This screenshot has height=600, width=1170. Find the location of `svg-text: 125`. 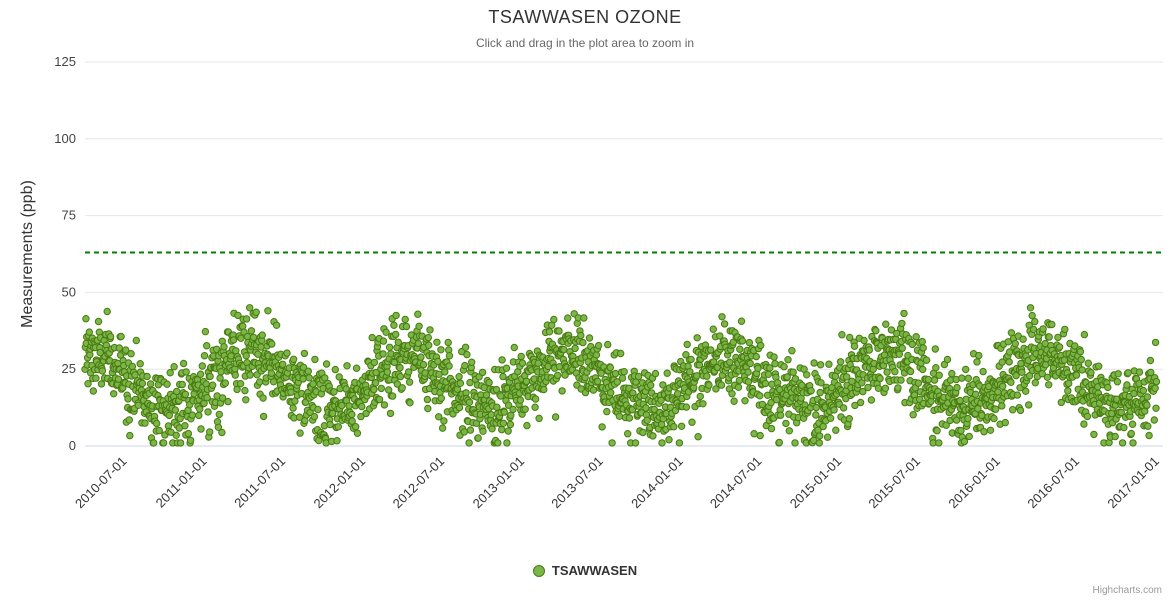

svg-text: 125 is located at coordinates (65, 61).